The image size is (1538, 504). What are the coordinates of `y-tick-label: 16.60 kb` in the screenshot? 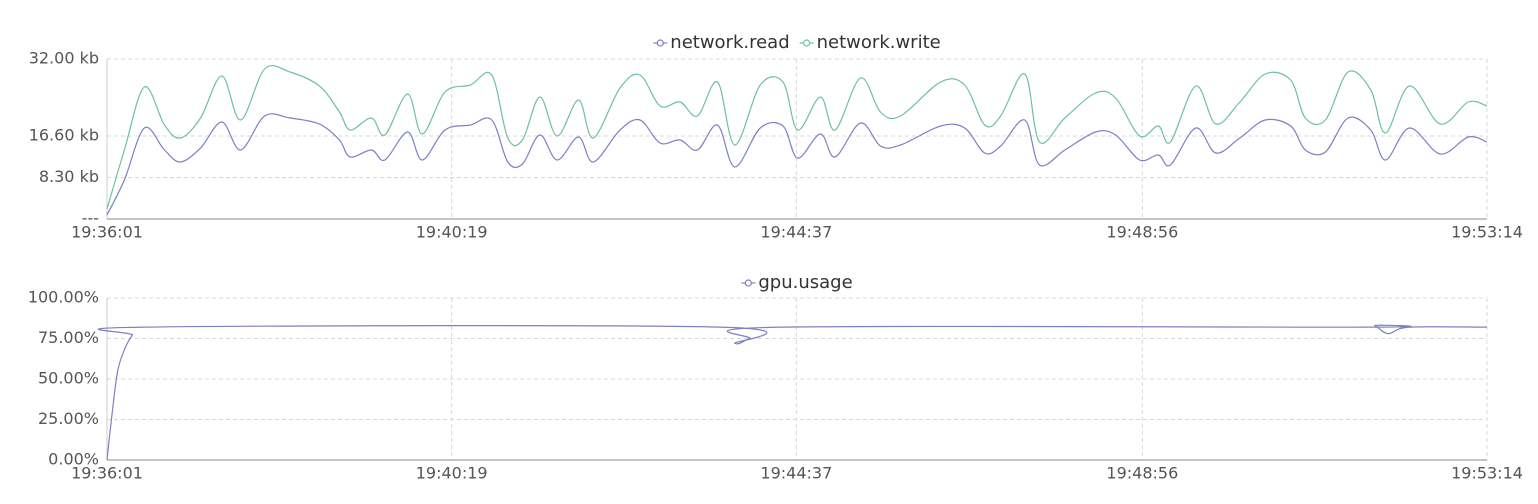 It's located at (64, 135).